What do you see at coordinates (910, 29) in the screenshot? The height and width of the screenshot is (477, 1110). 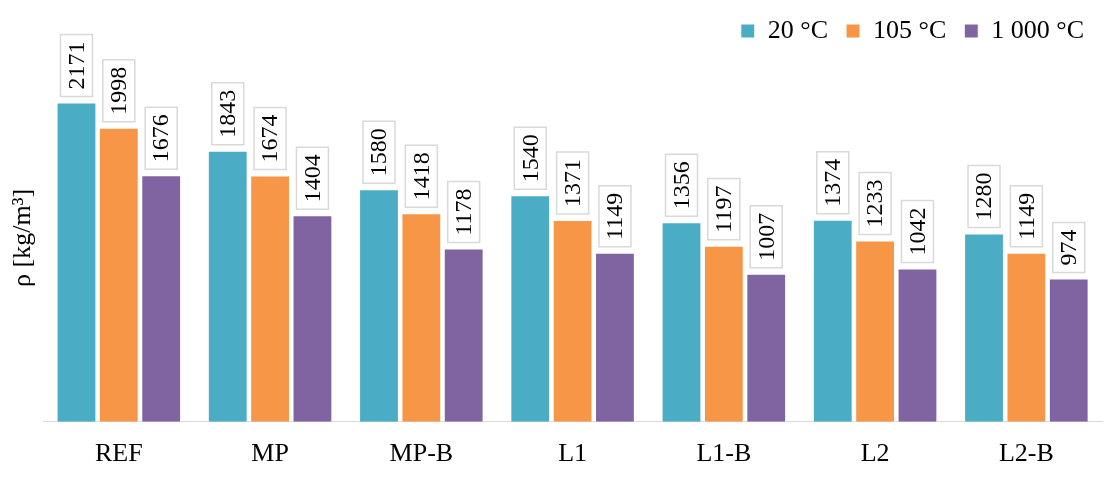 I see `legend-label: 105 °C` at bounding box center [910, 29].